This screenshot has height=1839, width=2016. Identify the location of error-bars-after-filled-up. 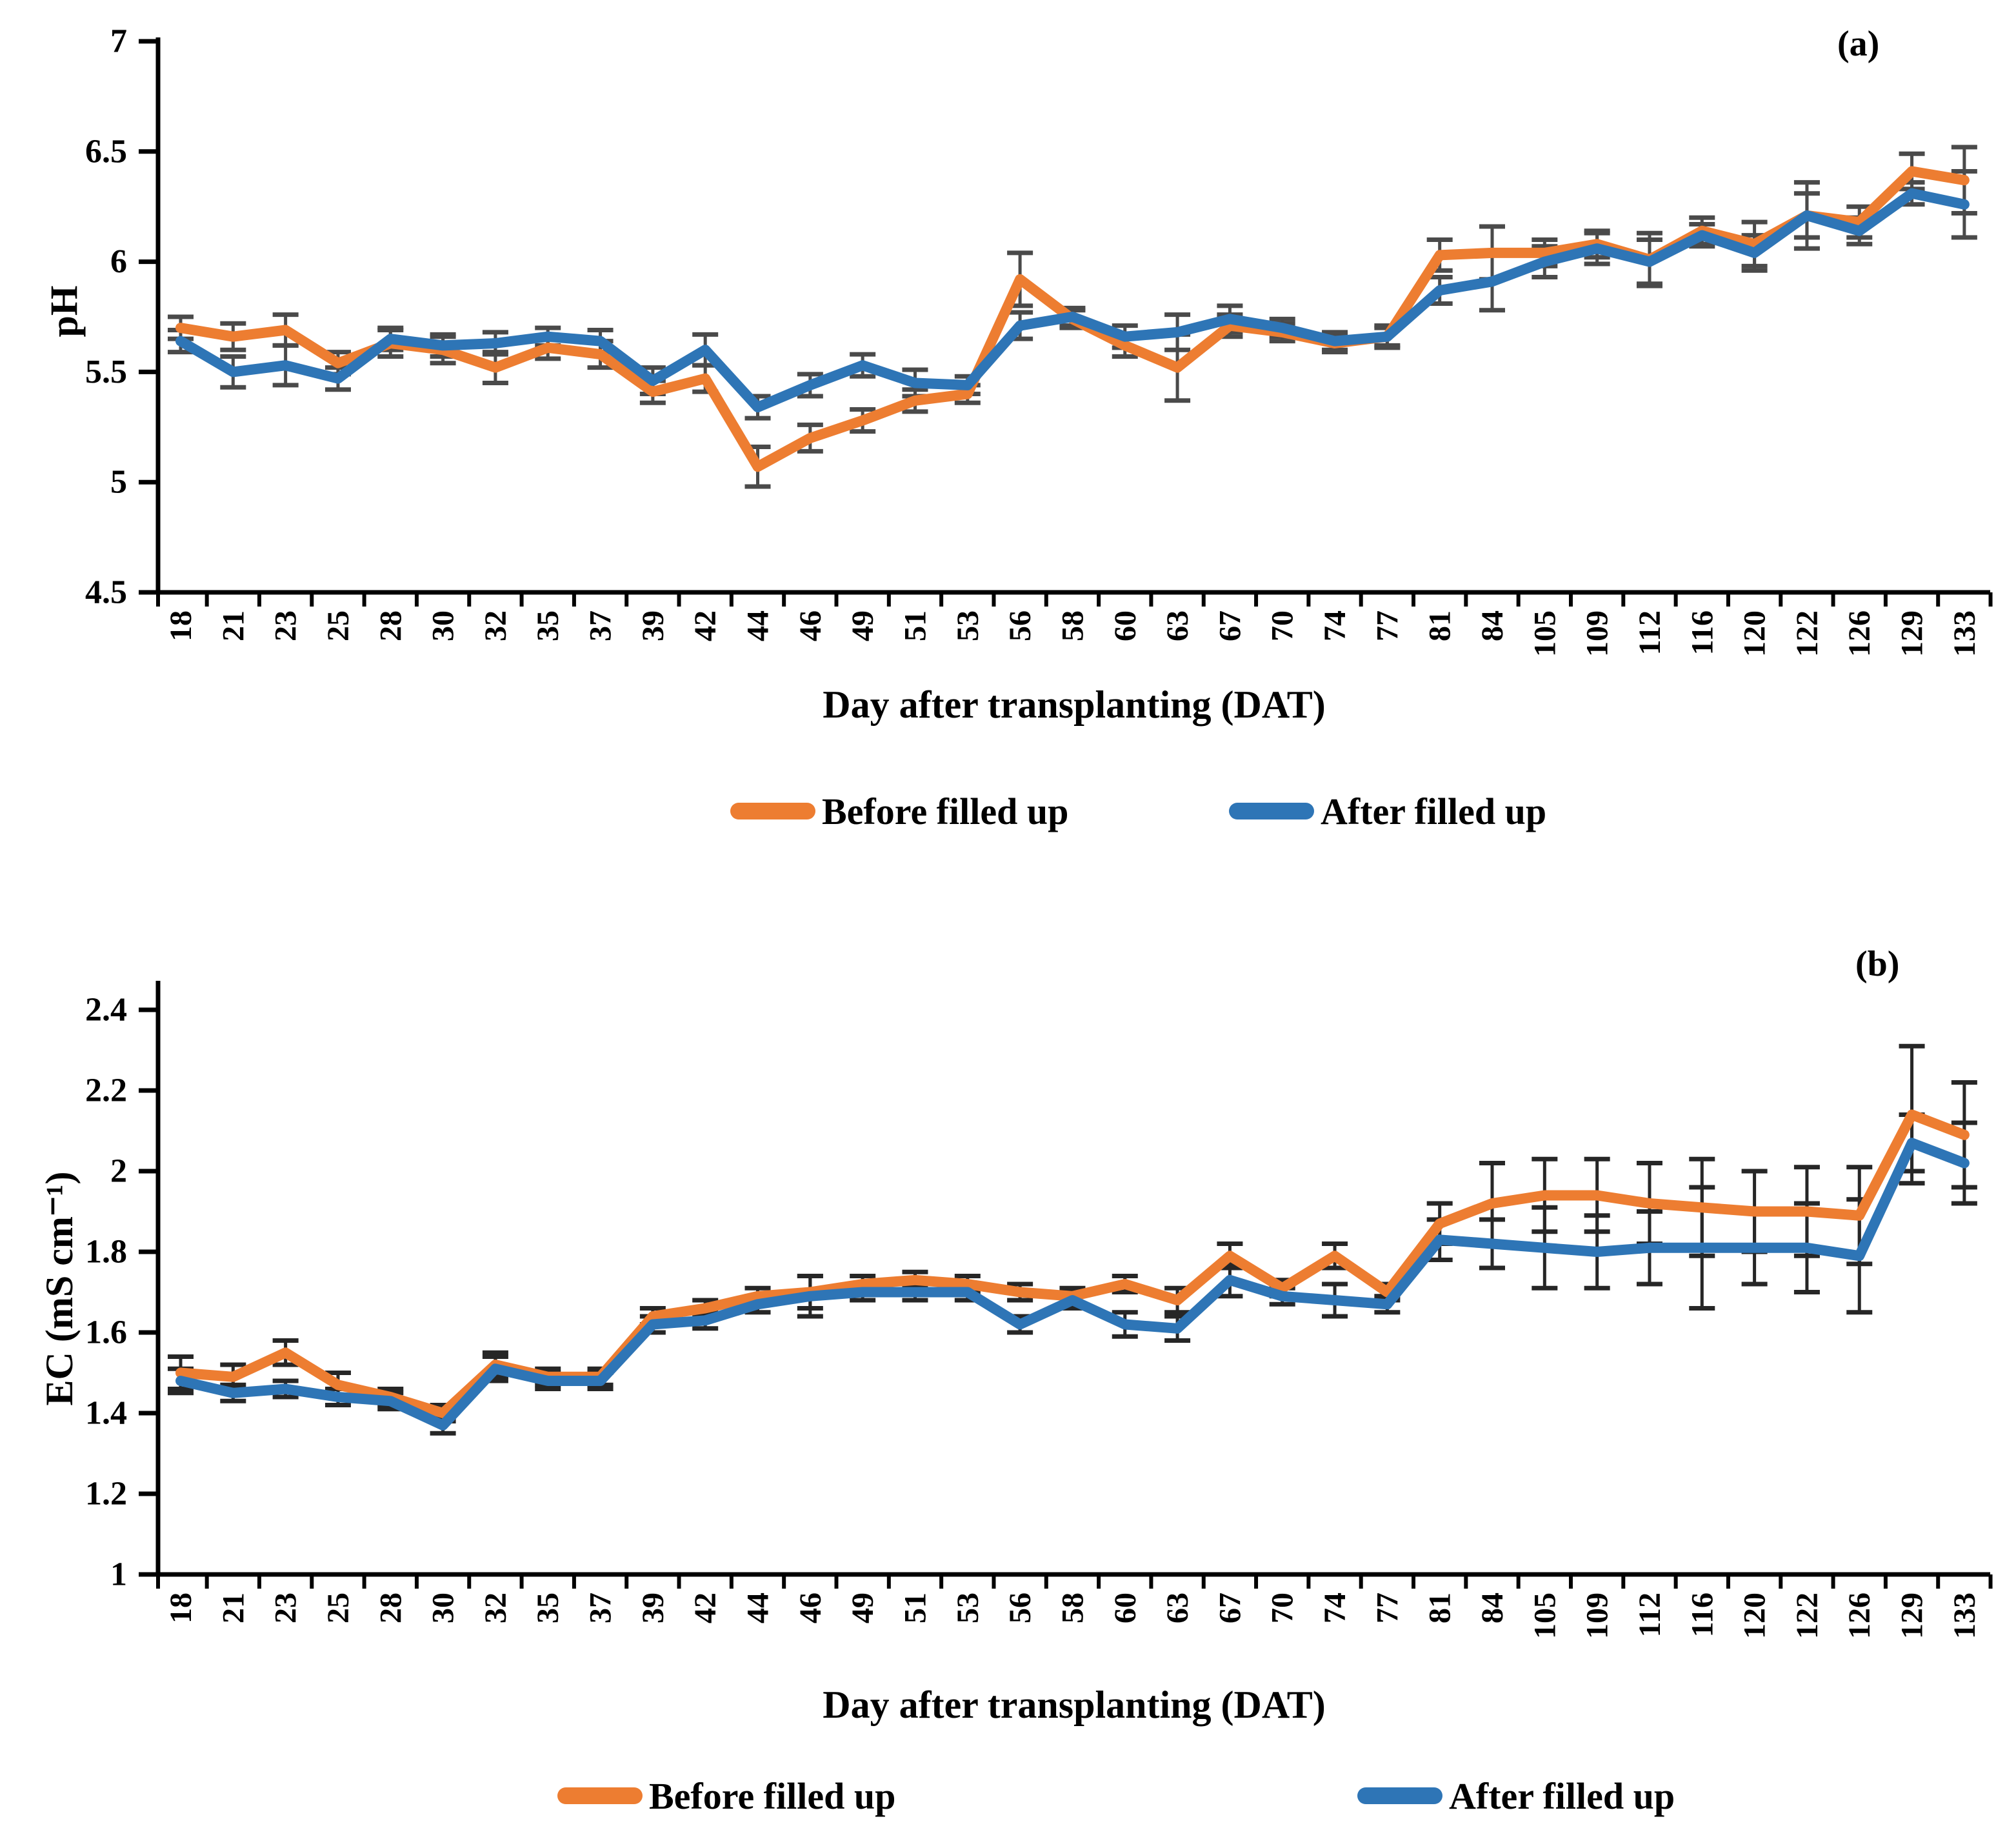
(1072, 295).